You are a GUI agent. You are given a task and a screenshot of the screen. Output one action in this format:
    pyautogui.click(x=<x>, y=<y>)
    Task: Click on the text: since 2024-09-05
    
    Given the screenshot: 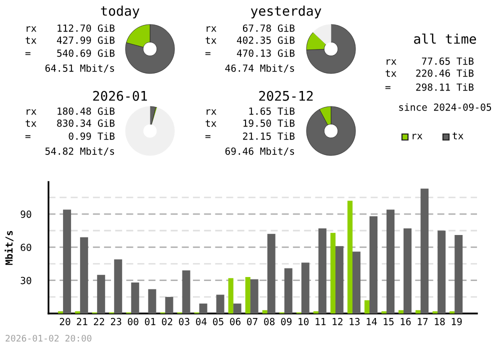 What is the action you would take?
    pyautogui.click(x=445, y=107)
    